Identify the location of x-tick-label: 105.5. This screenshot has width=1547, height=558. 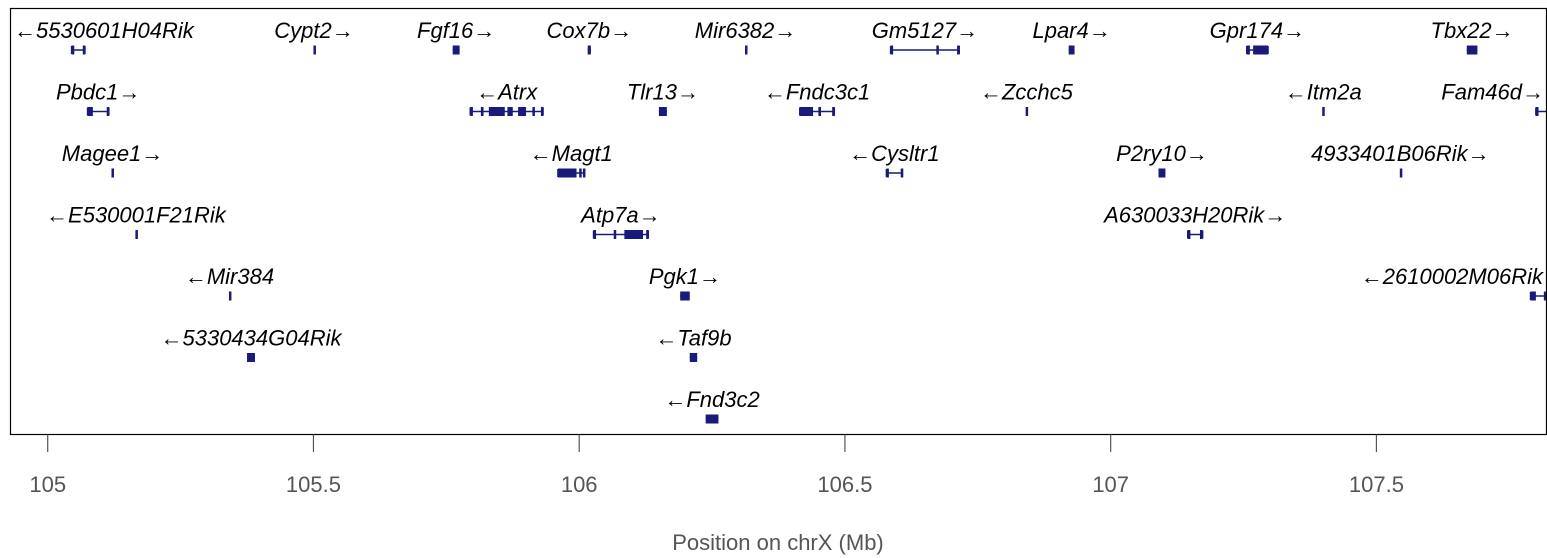
(313, 484).